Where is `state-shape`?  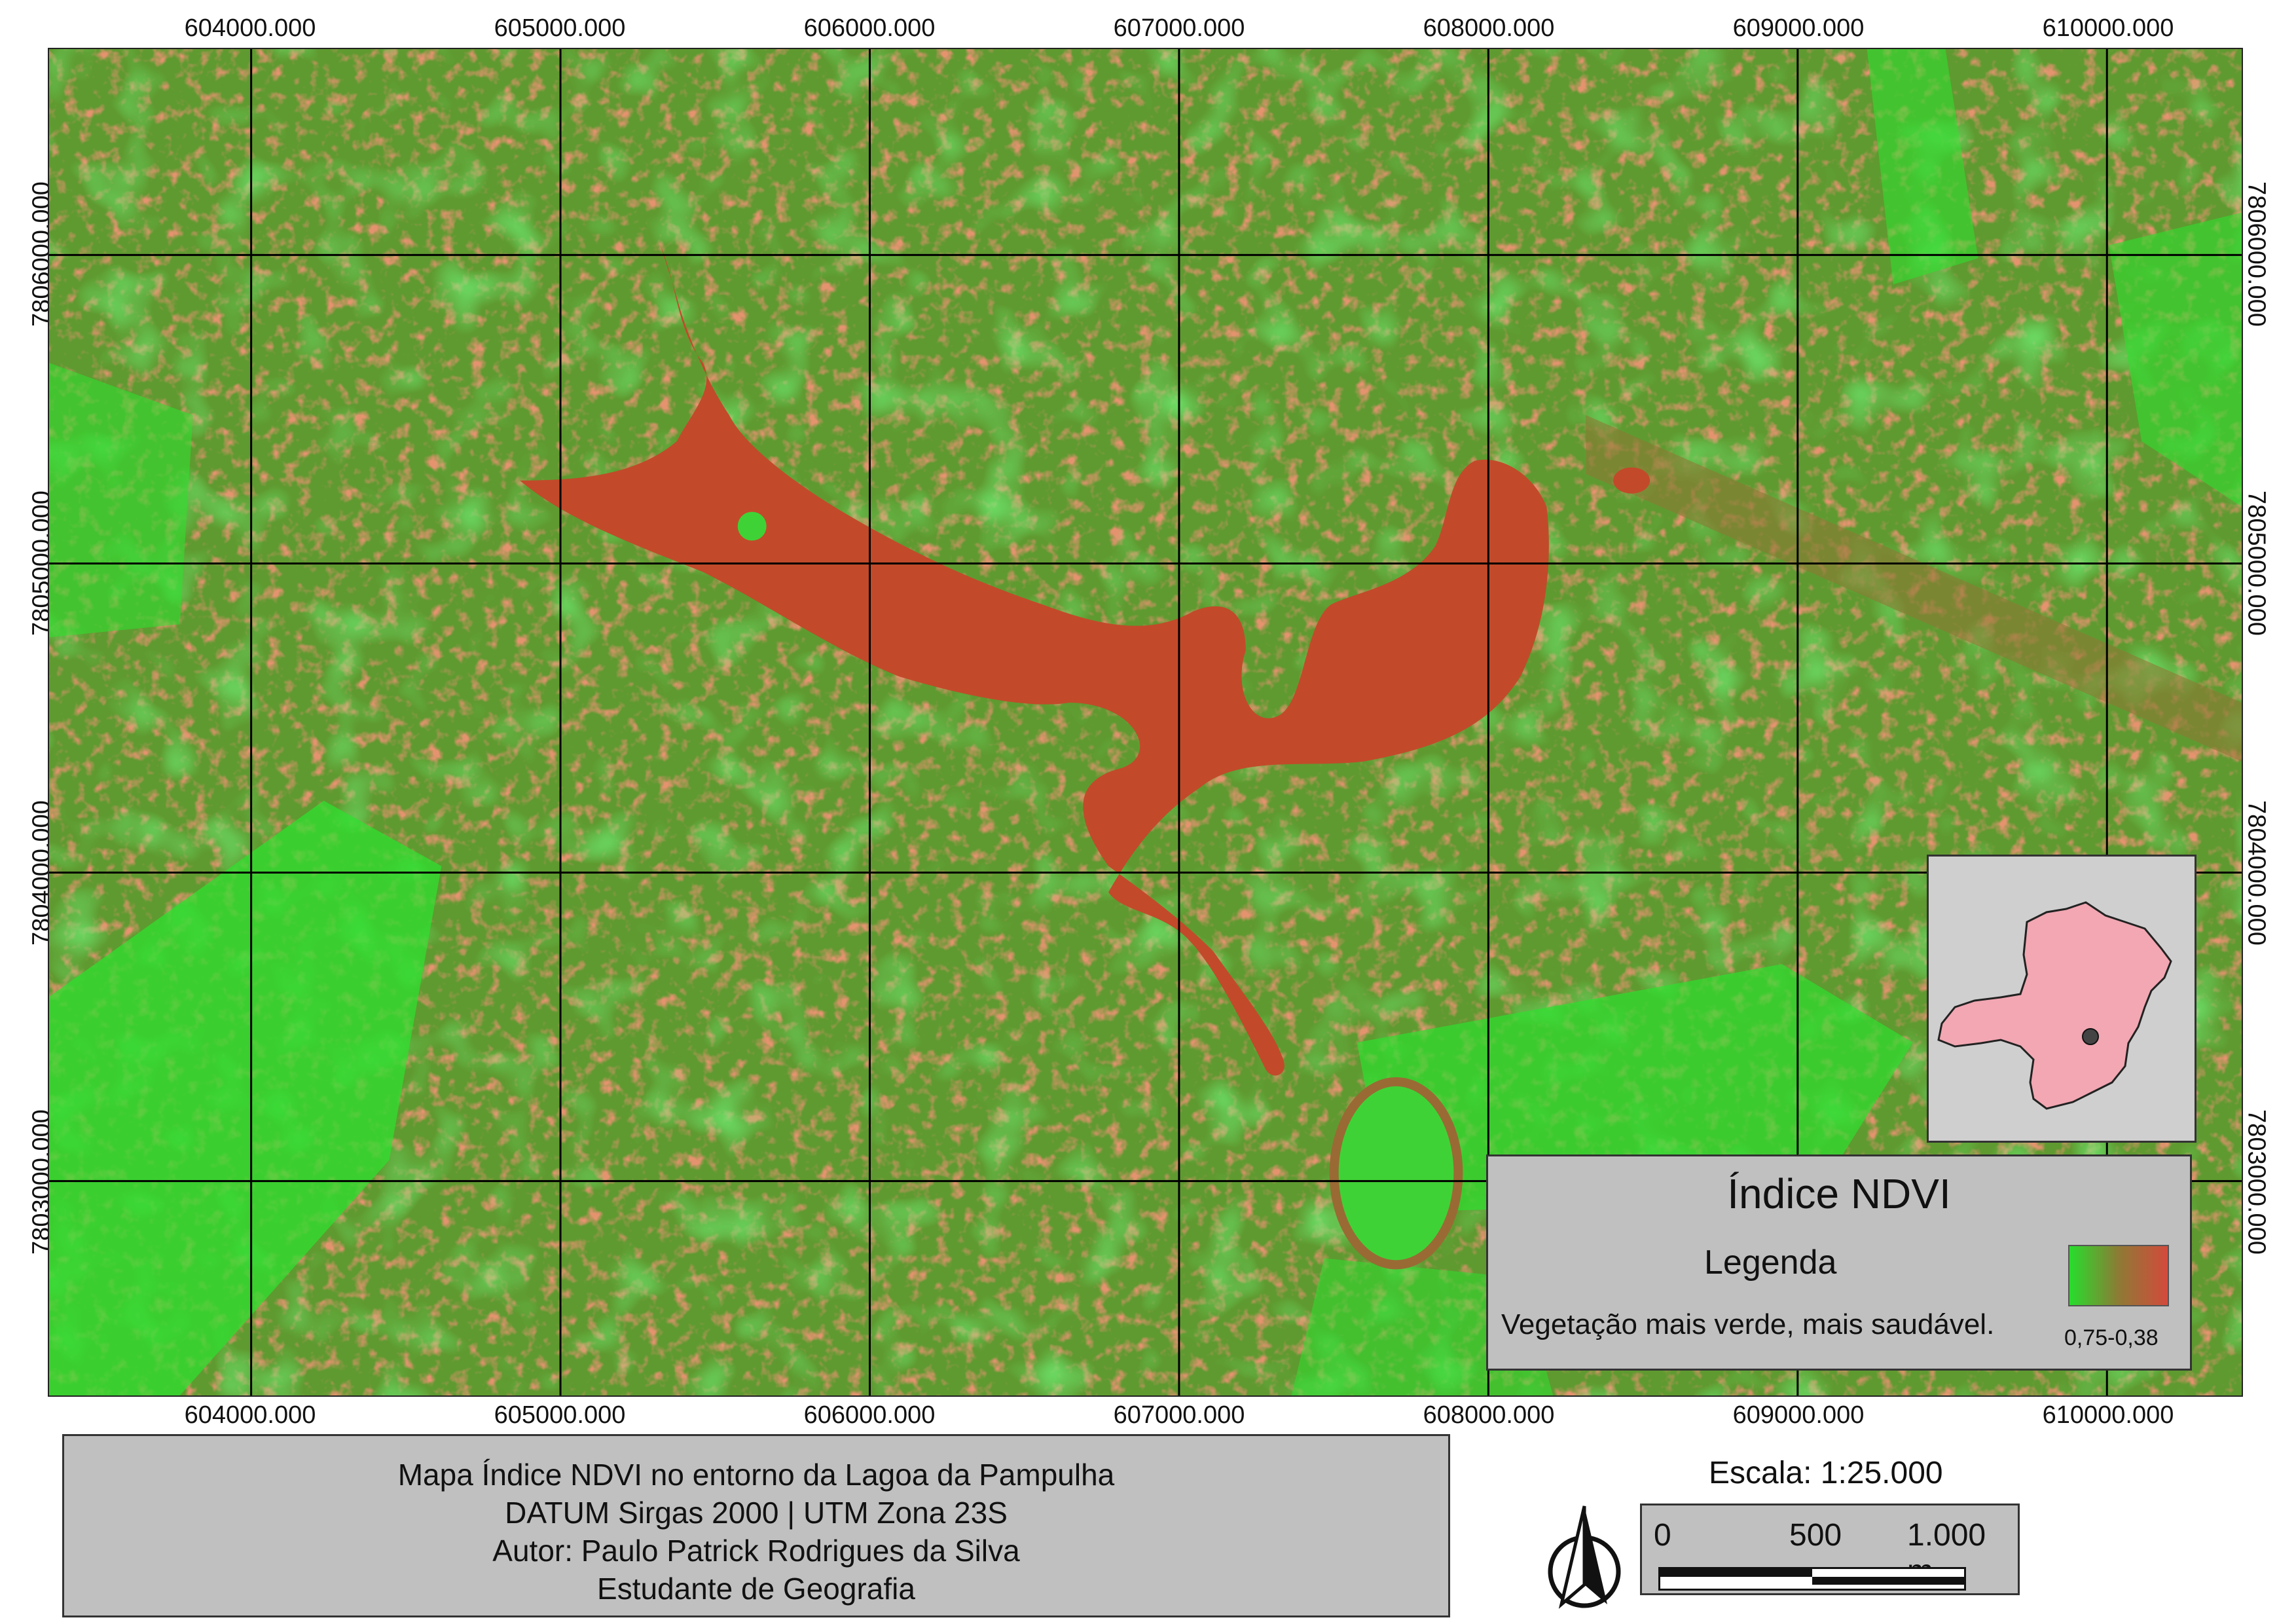
state-shape is located at coordinates (2054, 1005).